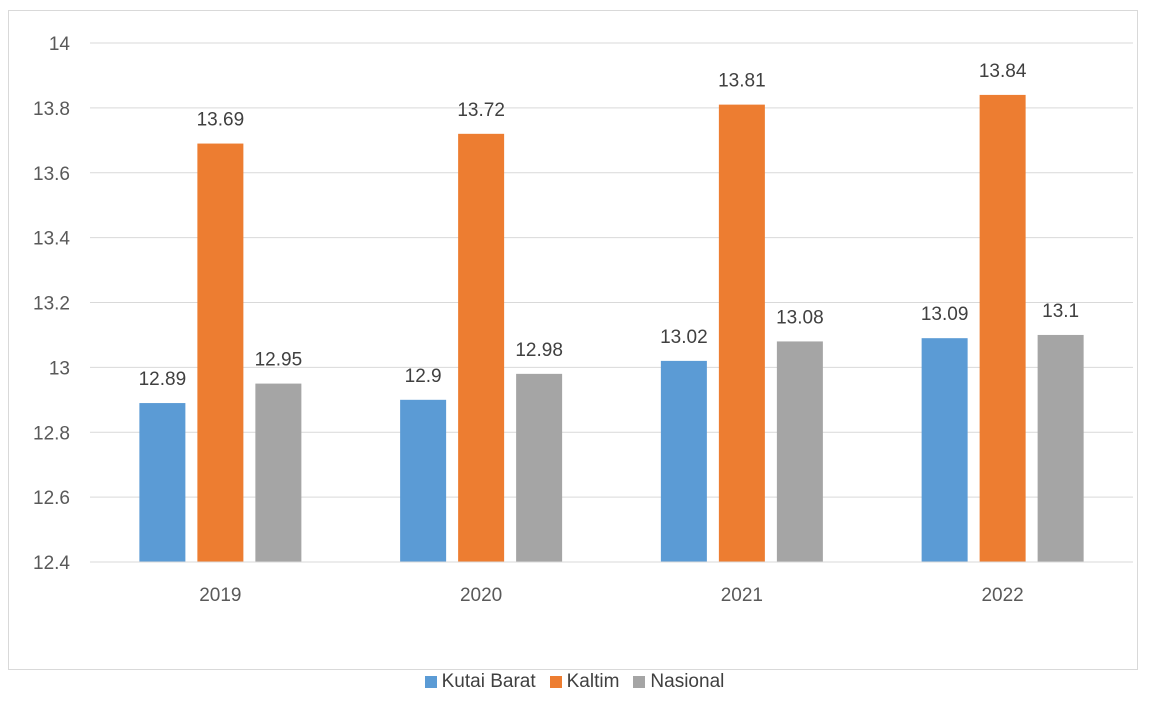 Image resolution: width=1149 pixels, height=702 pixels. I want to click on chart-legend: Kutai Barat Kaltim Nasional, so click(574, 682).